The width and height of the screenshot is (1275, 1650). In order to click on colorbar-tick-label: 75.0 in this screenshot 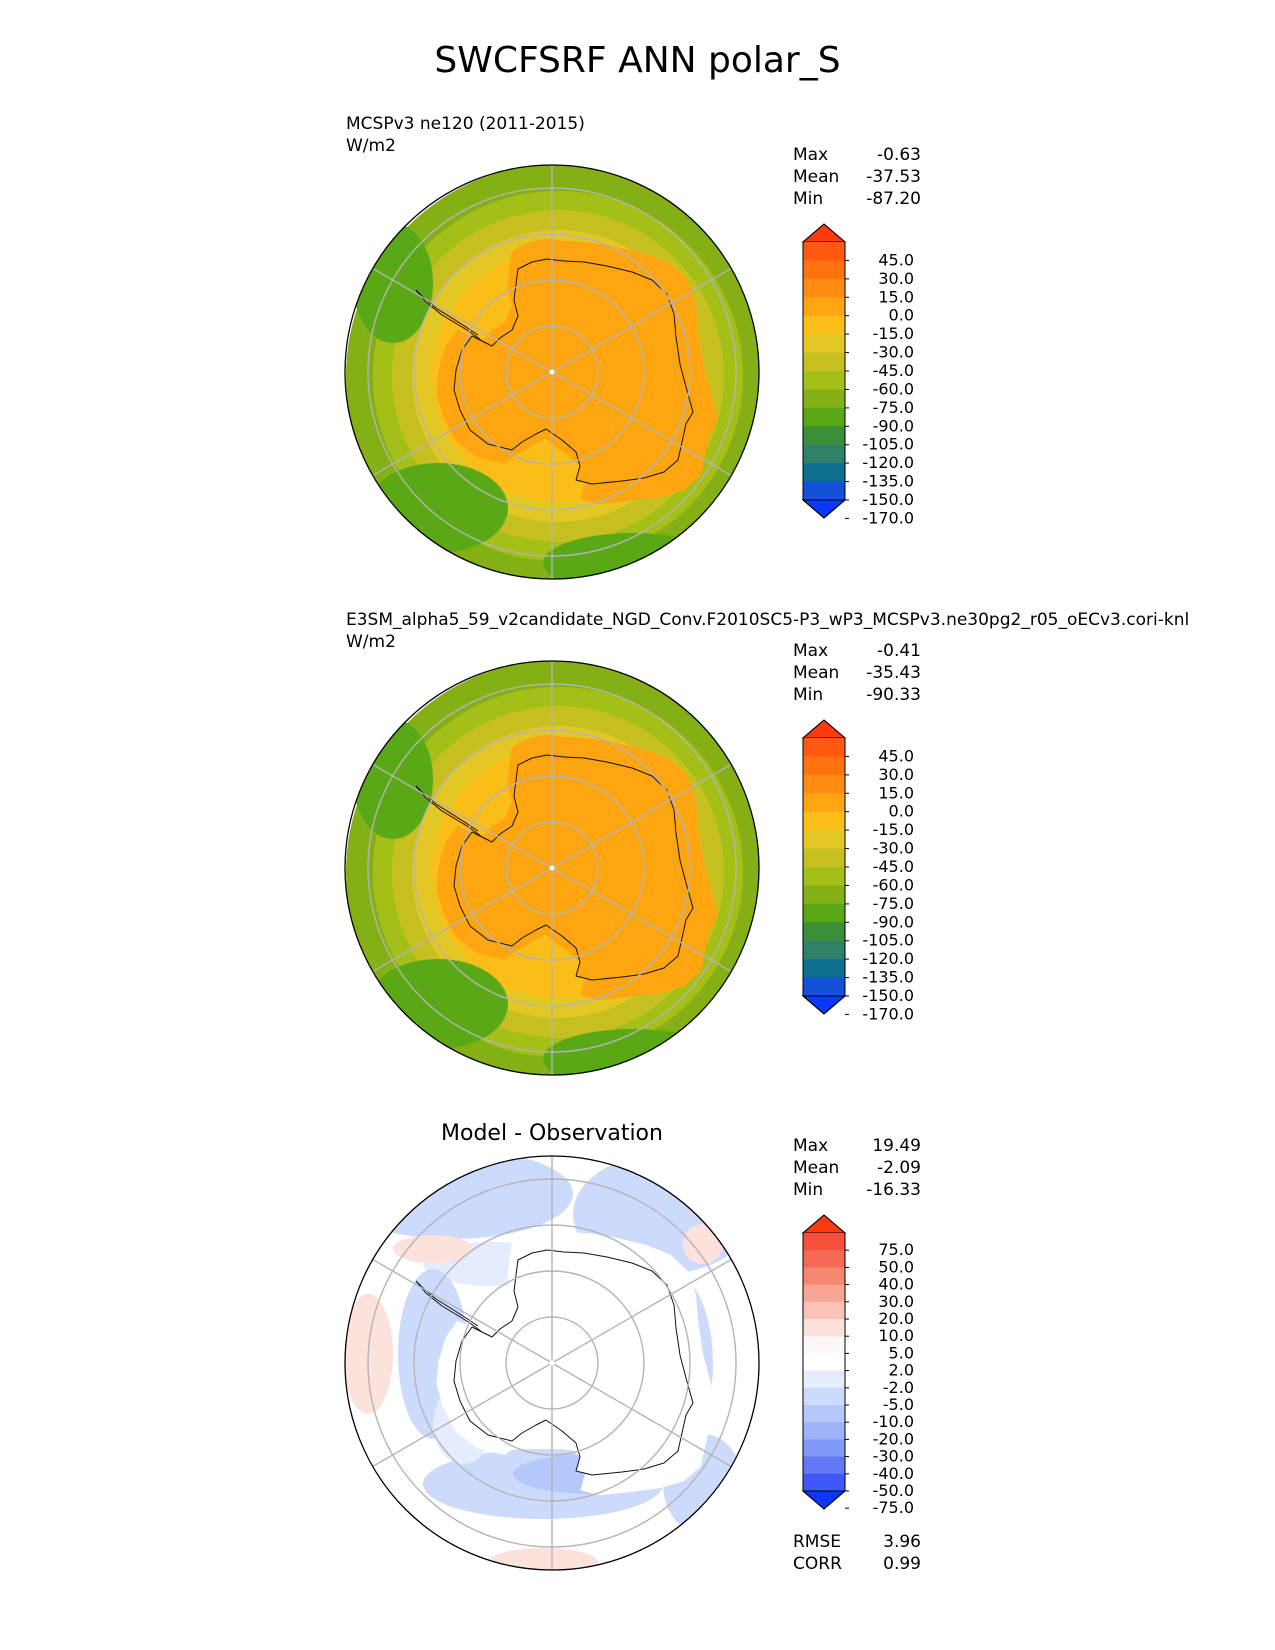, I will do `click(896, 1249)`.